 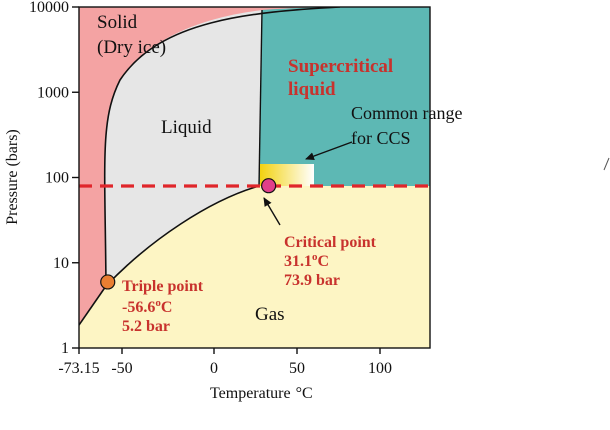 What do you see at coordinates (340, 66) in the screenshot?
I see `supercritical-label: Supercritical` at bounding box center [340, 66].